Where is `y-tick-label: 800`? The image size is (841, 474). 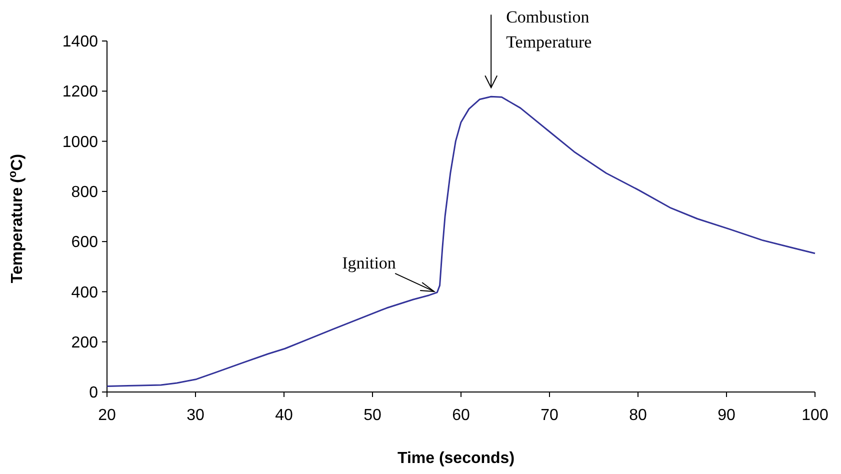
y-tick-label: 800 is located at coordinates (84, 193).